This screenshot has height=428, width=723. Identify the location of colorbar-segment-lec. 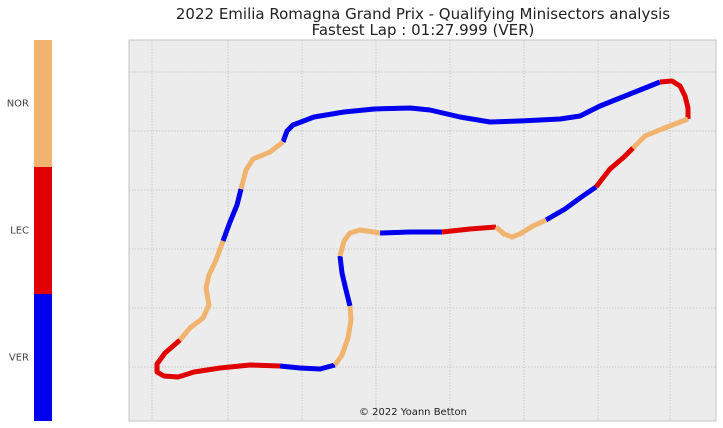
(43, 230).